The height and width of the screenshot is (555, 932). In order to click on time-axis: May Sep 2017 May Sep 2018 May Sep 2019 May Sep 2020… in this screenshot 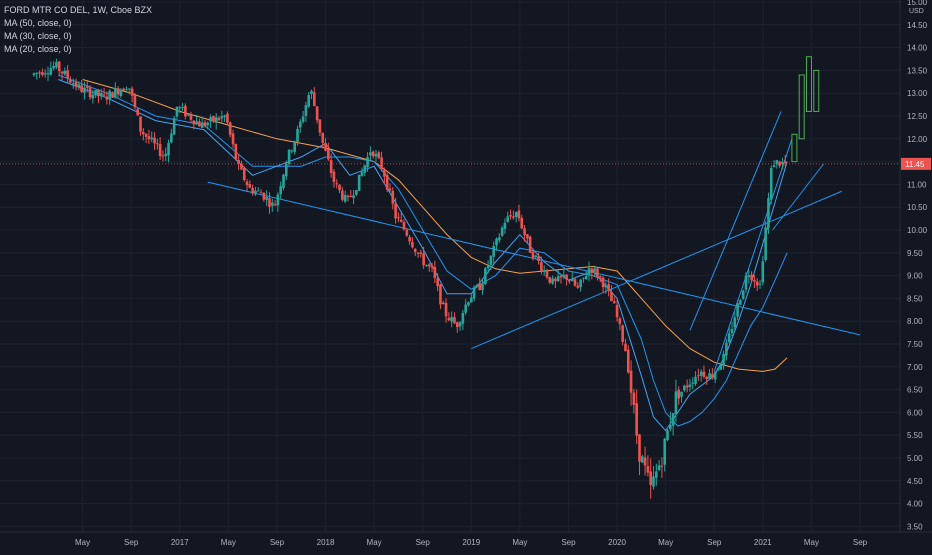, I will do `click(466, 539)`.